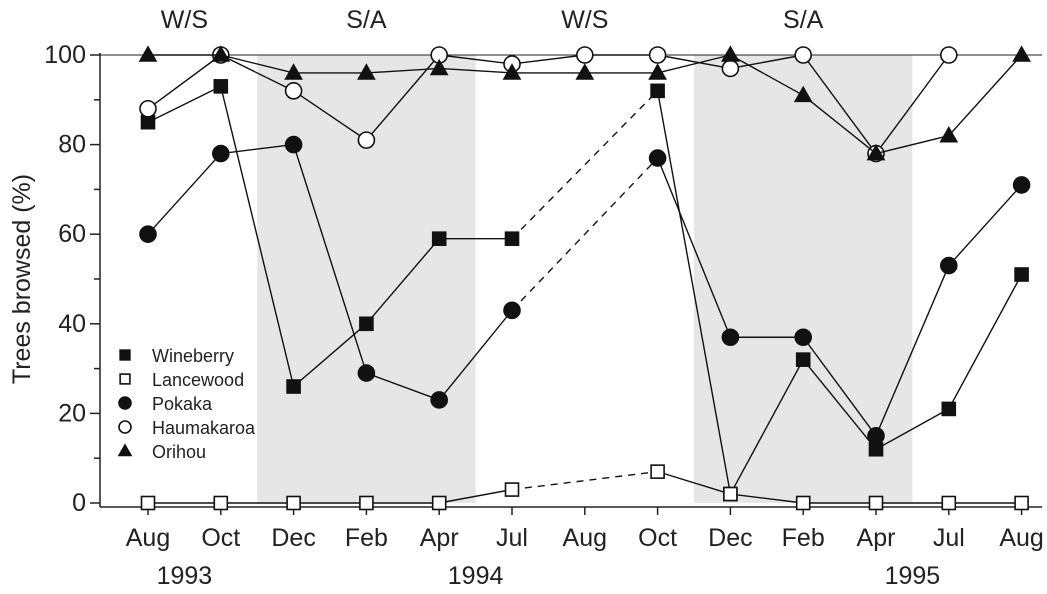 The height and width of the screenshot is (594, 1047). Describe the element at coordinates (148, 538) in the screenshot. I see `x-tick-label: Aug` at that location.